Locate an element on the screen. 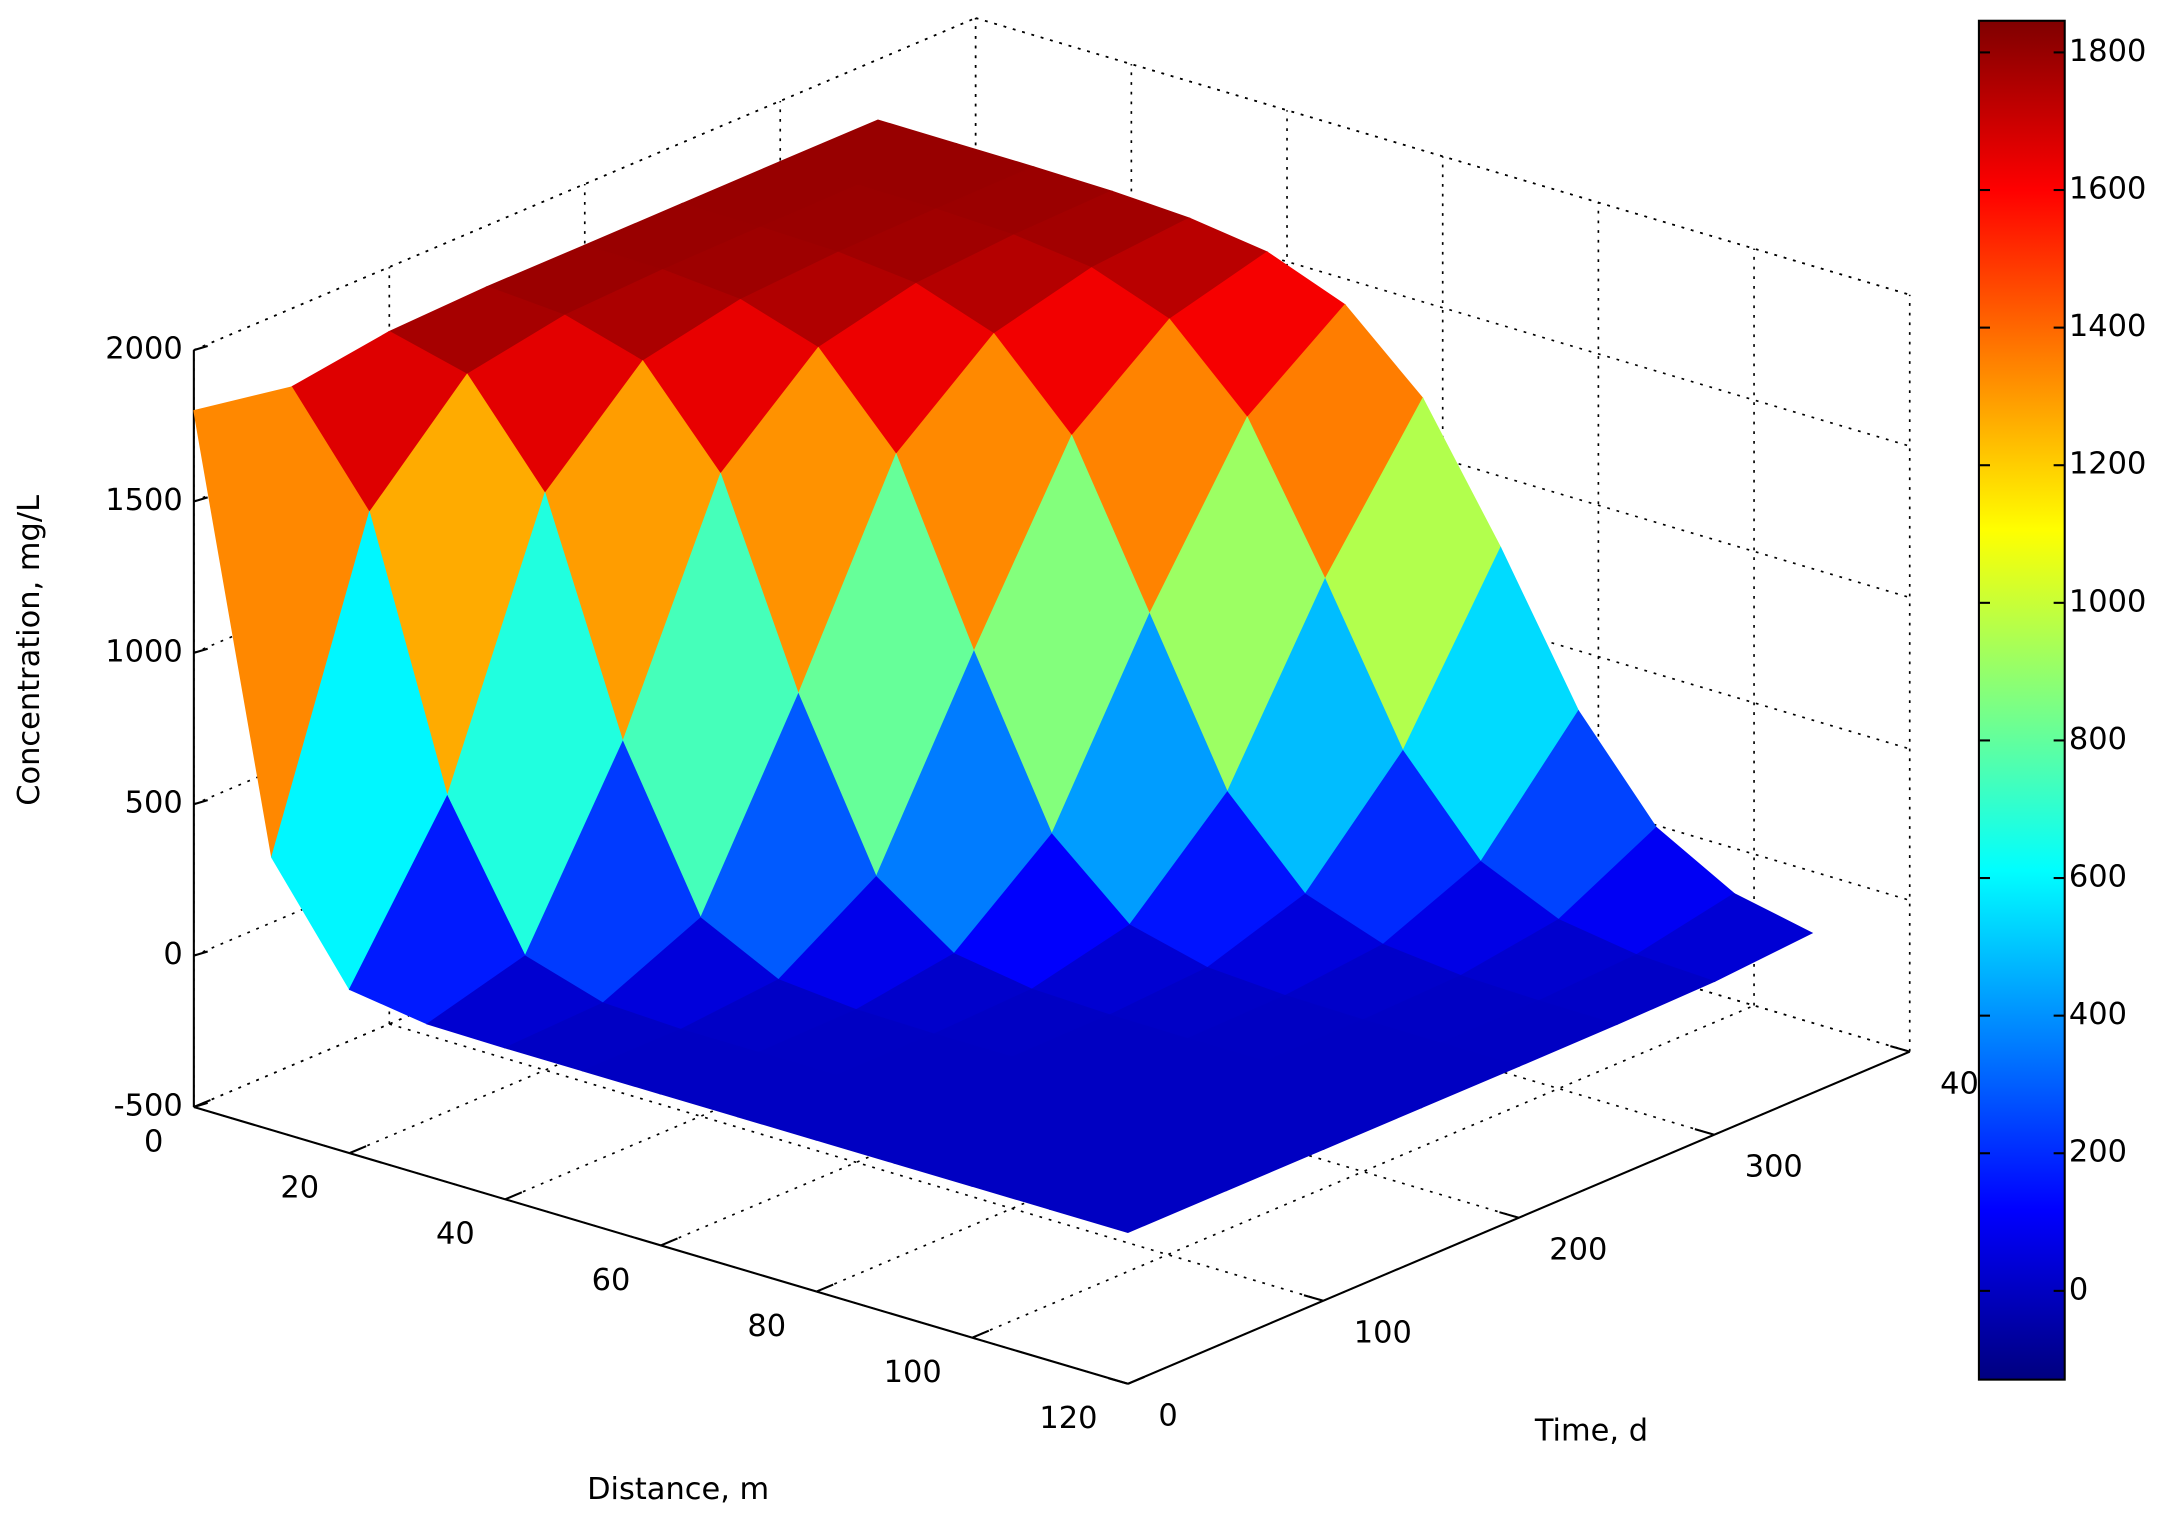  z-tick-label: -500 is located at coordinates (148, 1106).